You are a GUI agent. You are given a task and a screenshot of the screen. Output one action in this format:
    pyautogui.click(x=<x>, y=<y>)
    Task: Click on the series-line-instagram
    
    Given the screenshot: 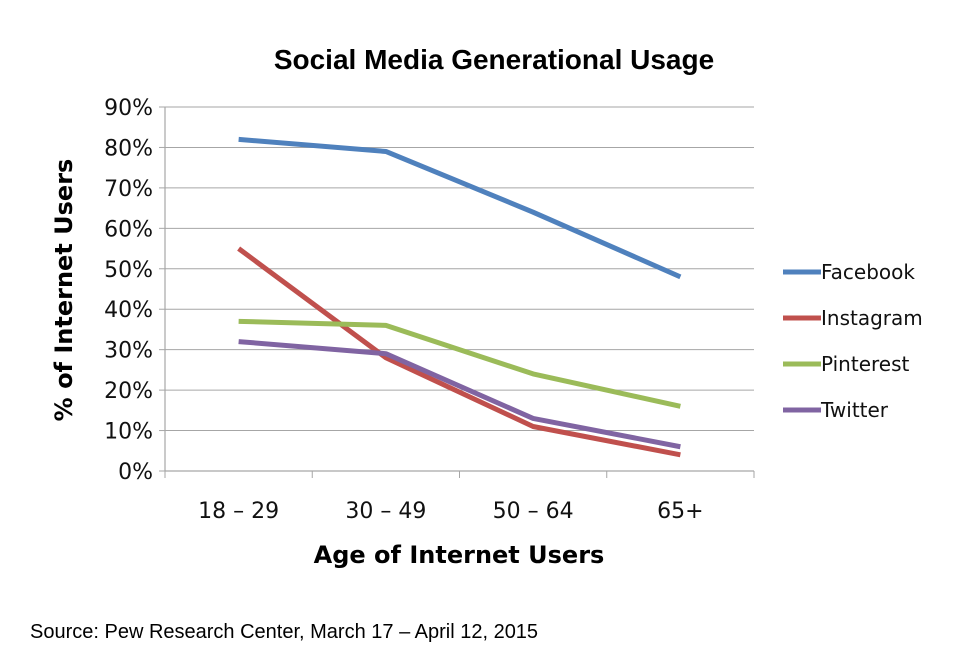 What is the action you would take?
    pyautogui.click(x=459, y=352)
    